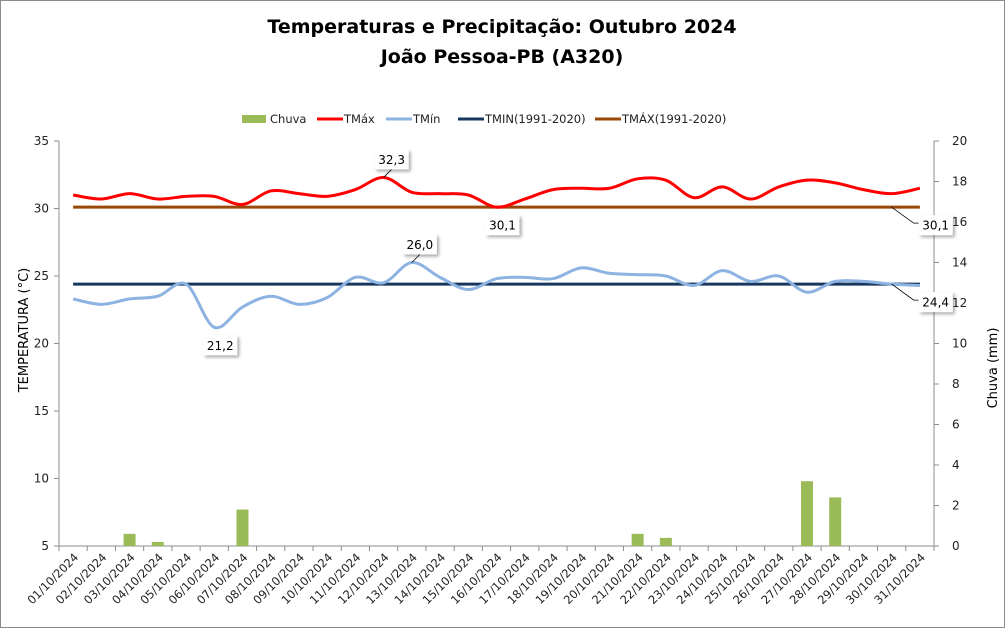  Describe the element at coordinates (956, 425) in the screenshot. I see `y2-tick-label: 6` at that location.